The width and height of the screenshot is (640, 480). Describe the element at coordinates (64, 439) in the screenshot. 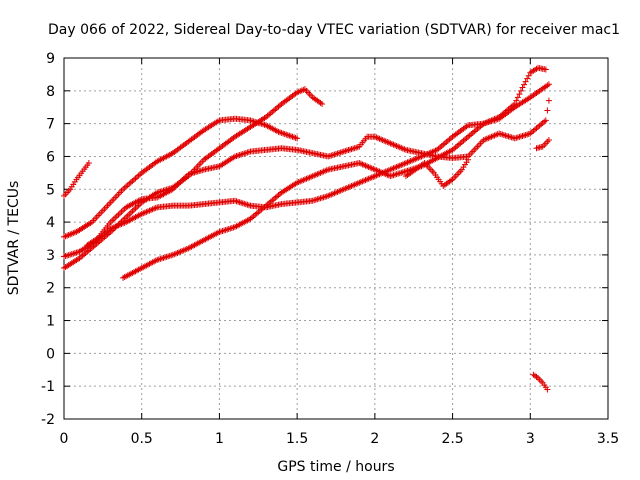

I see `x-tick-label: 0` at that location.